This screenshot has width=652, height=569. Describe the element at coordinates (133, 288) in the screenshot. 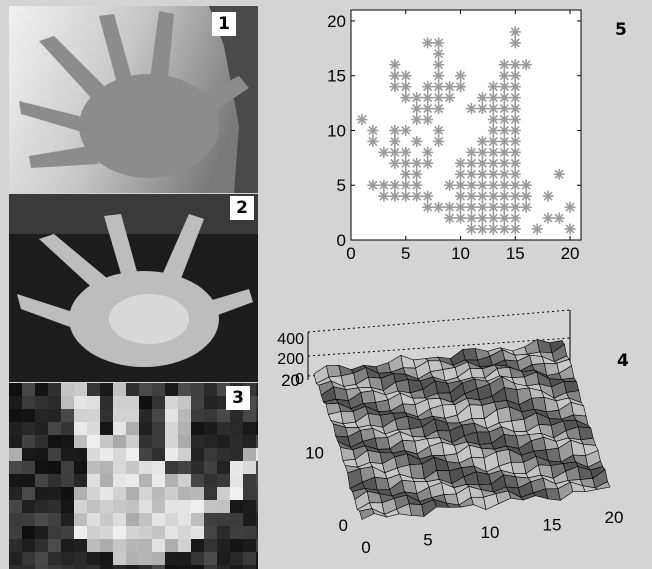

I see `hand-thermal-panel: 2` at that location.